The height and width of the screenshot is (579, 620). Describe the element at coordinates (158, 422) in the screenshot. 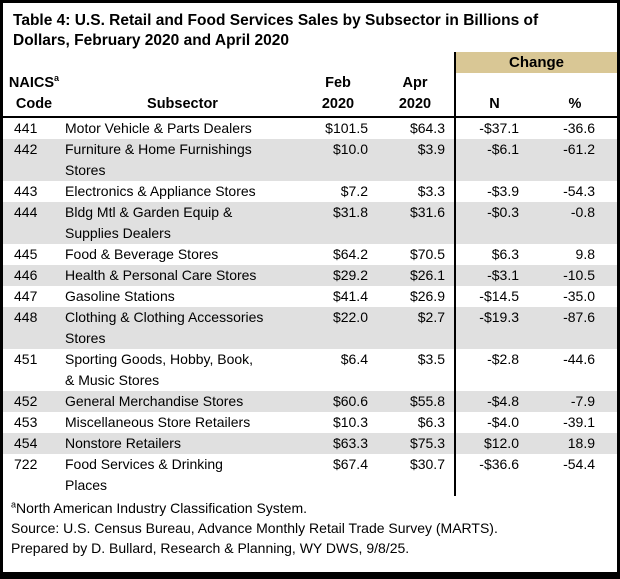

I see `cell-subsector: Miscellaneous Store Retailers` at that location.